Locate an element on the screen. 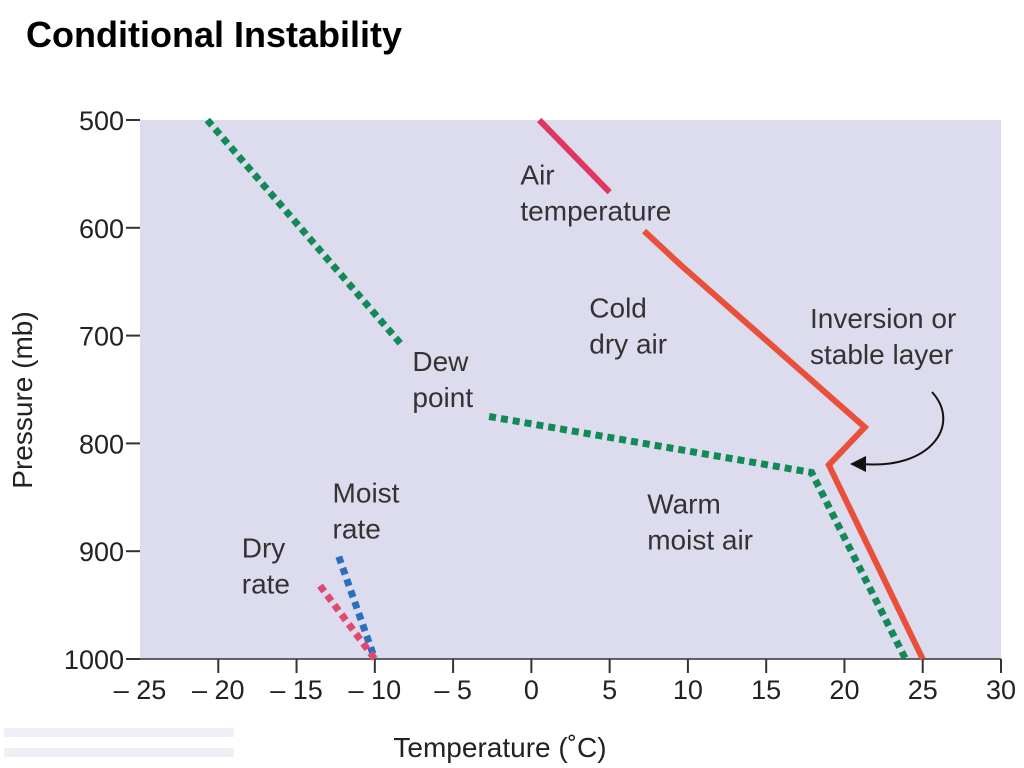 The image size is (1024, 768). x-tick-label: 25 is located at coordinates (923, 690).